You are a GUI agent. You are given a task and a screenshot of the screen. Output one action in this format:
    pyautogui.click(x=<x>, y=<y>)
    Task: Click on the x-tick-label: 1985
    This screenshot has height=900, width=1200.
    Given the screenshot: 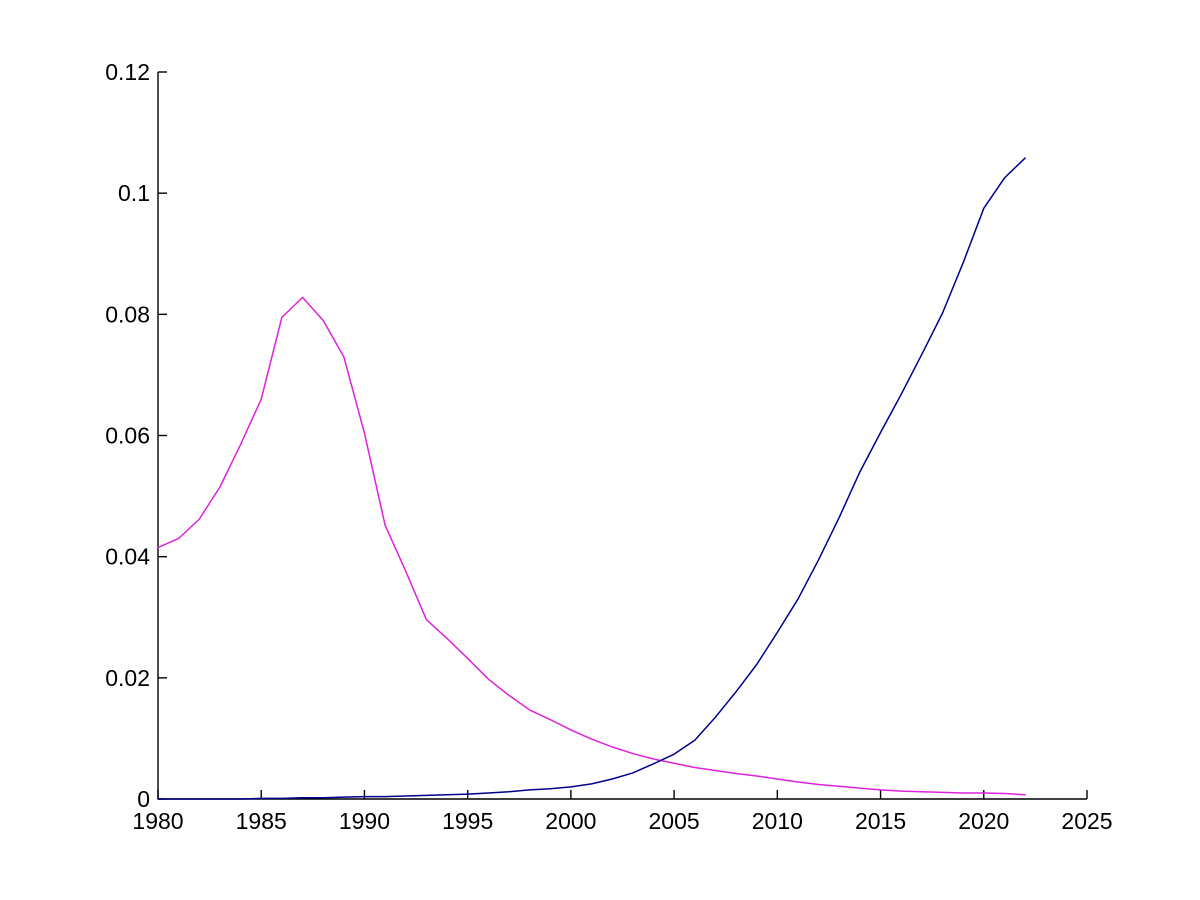 What is the action you would take?
    pyautogui.click(x=261, y=821)
    